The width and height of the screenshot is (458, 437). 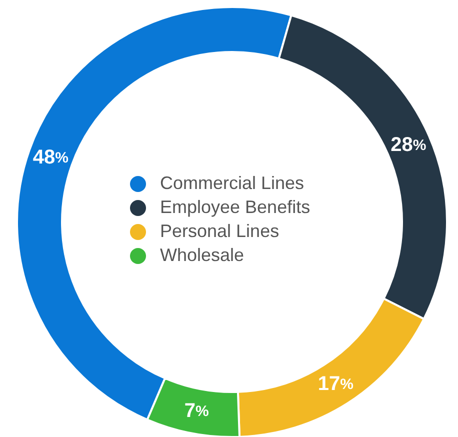 I want to click on data-label: 17%, so click(x=336, y=384).